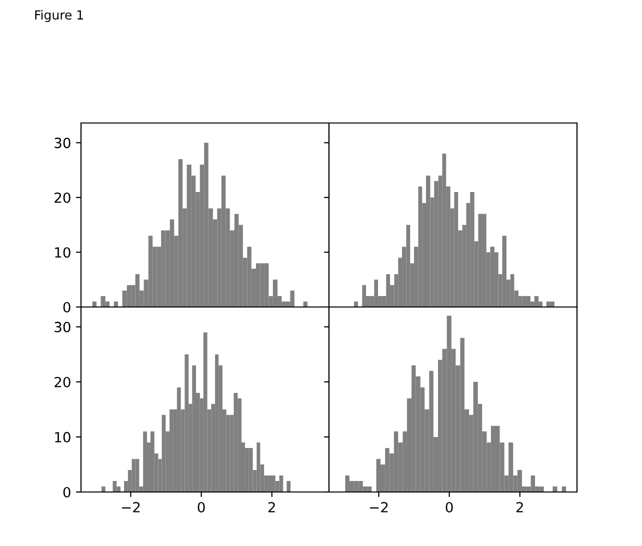 This screenshot has width=642, height=546. Describe the element at coordinates (59, 16) in the screenshot. I see `caption: Figure 1` at that location.